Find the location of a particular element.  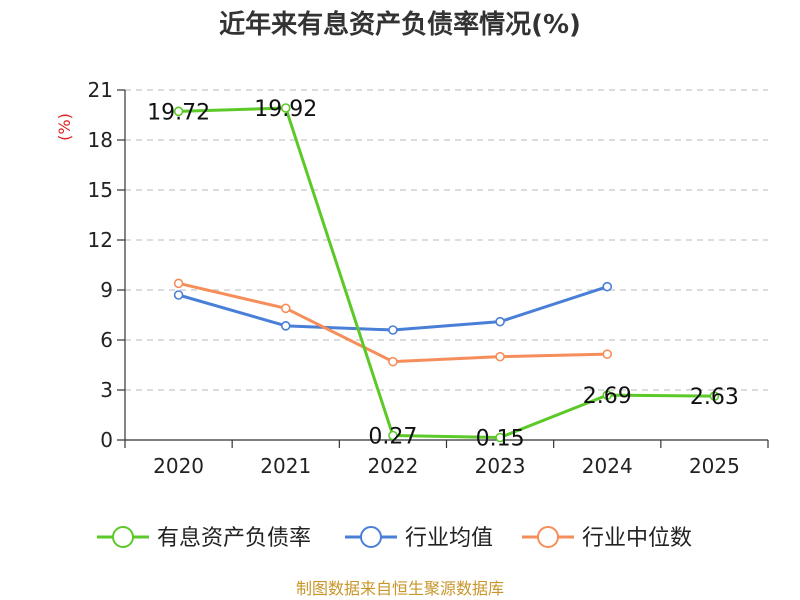

legend-item: 行业均值 is located at coordinates (419, 538).